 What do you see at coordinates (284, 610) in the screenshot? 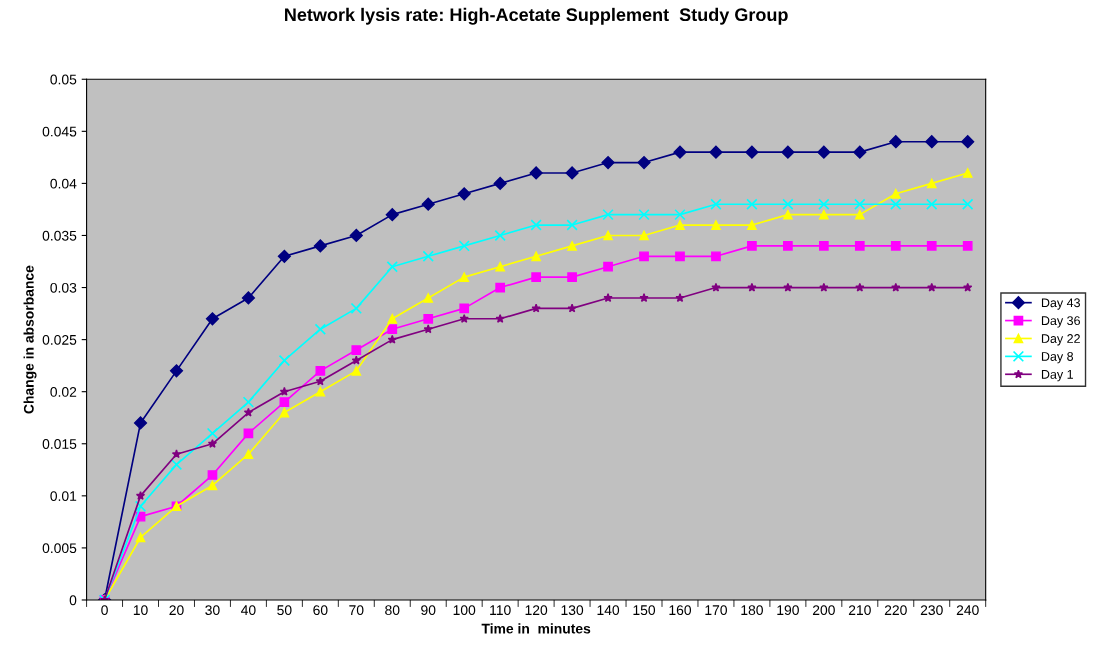
I see `x-tick-label: 50` at bounding box center [284, 610].